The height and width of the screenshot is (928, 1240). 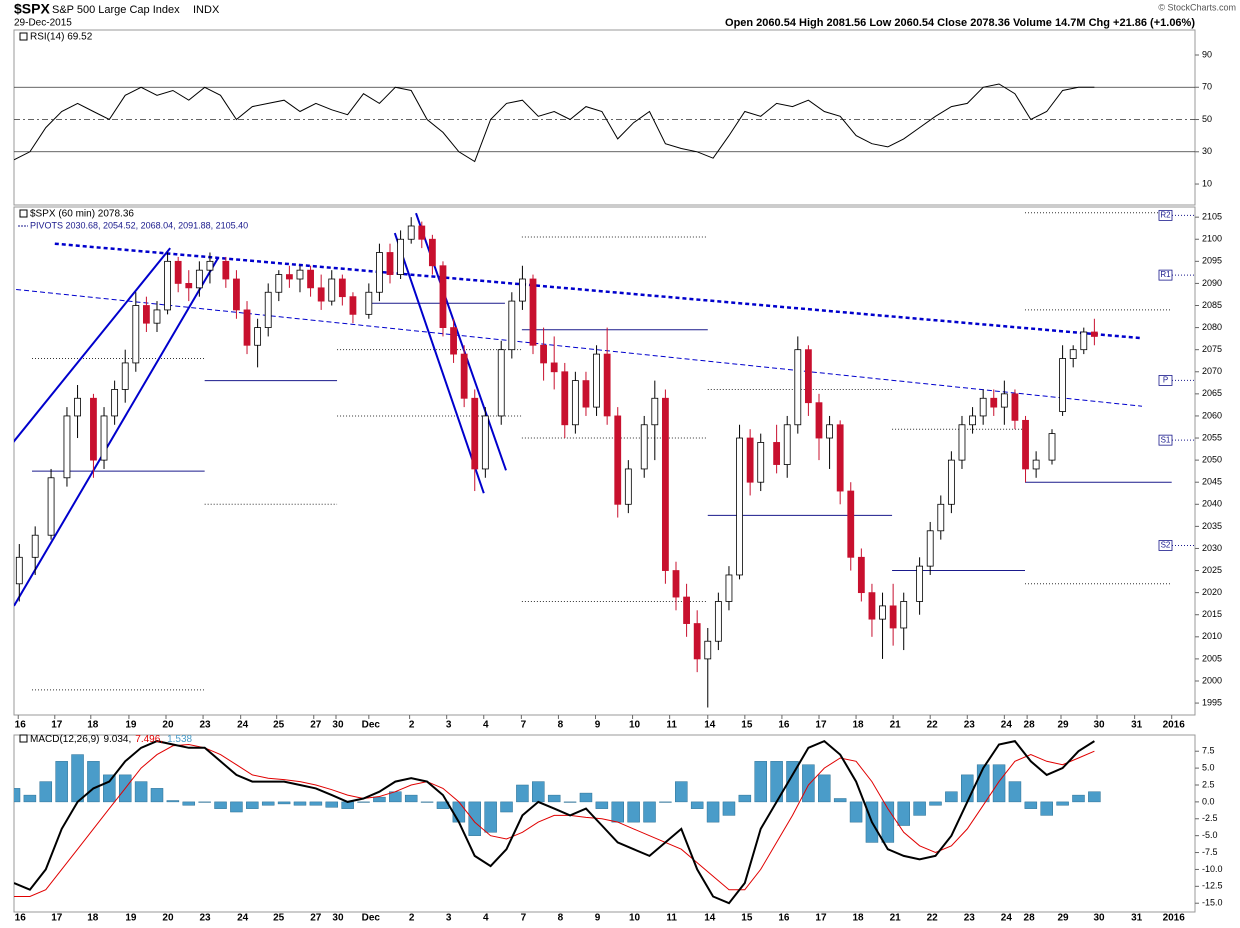 What do you see at coordinates (1212, 504) in the screenshot?
I see `y-tick-label: 2040` at bounding box center [1212, 504].